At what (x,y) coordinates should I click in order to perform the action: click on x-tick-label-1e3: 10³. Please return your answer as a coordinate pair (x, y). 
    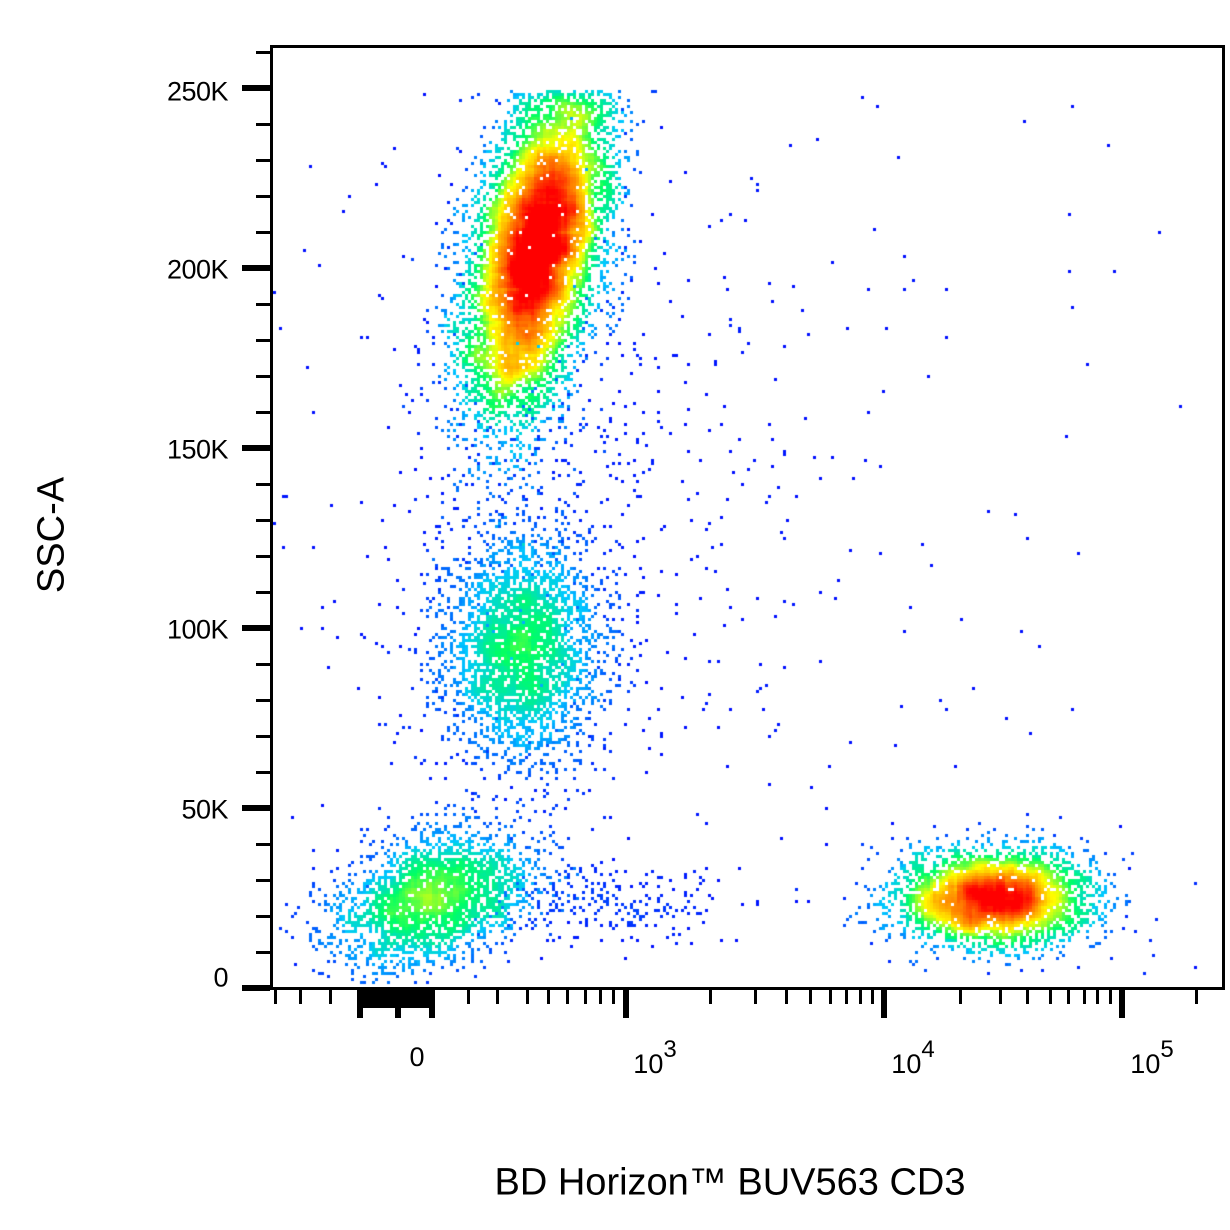
    Looking at the image, I should click on (654, 1058).